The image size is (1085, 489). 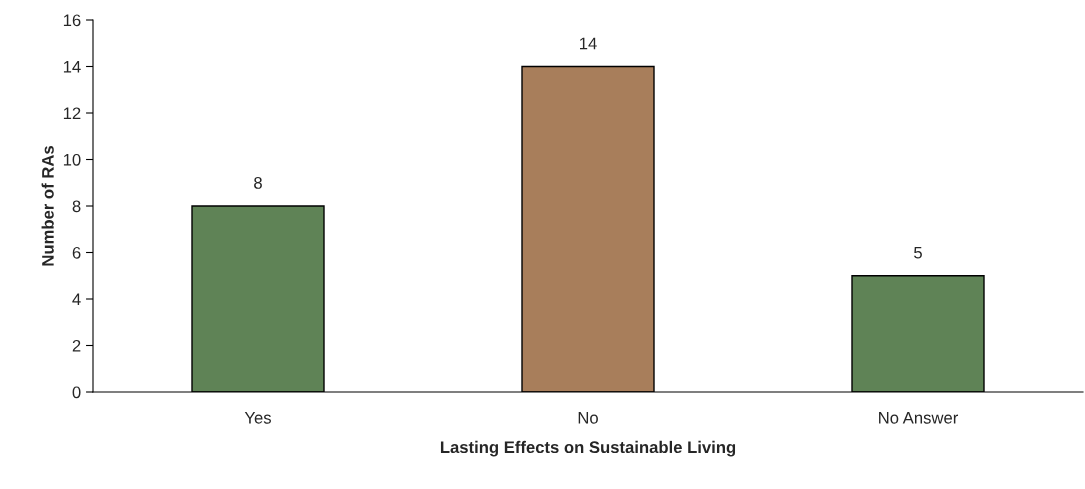 What do you see at coordinates (76, 252) in the screenshot?
I see `y-tick-label: 6` at bounding box center [76, 252].